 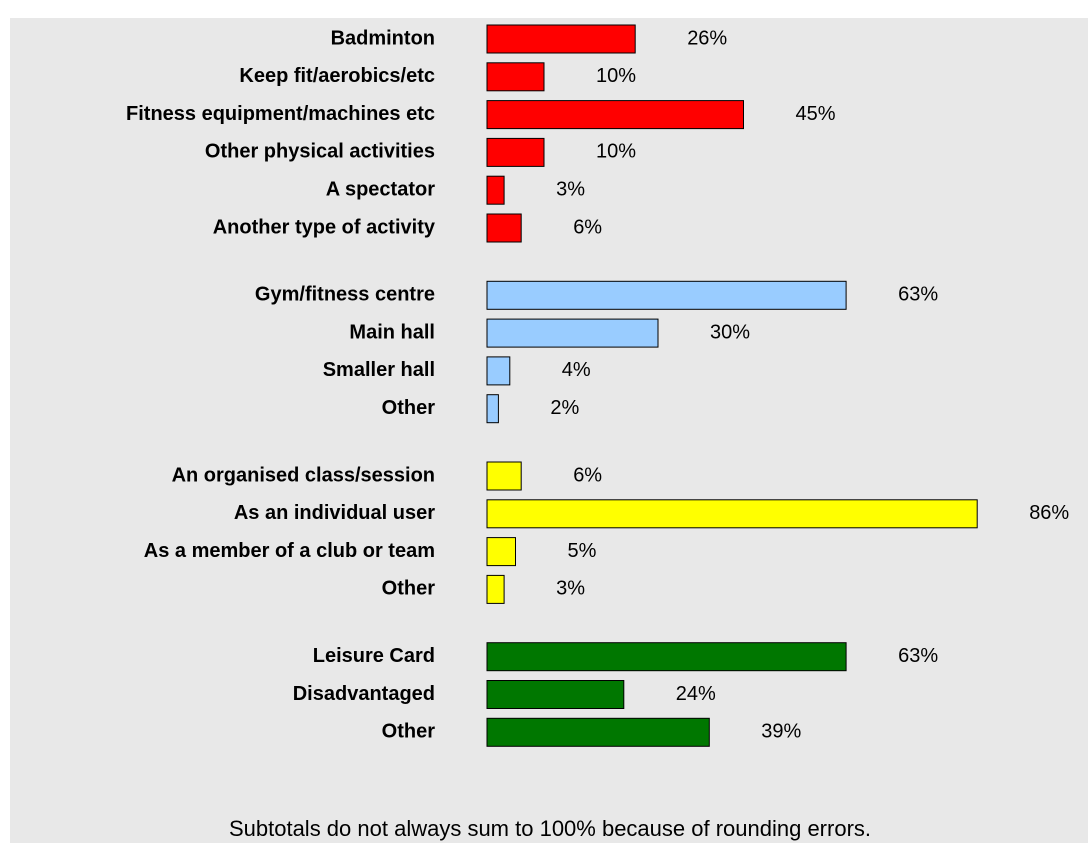 What do you see at coordinates (582, 551) in the screenshot?
I see `value-label: 5%` at bounding box center [582, 551].